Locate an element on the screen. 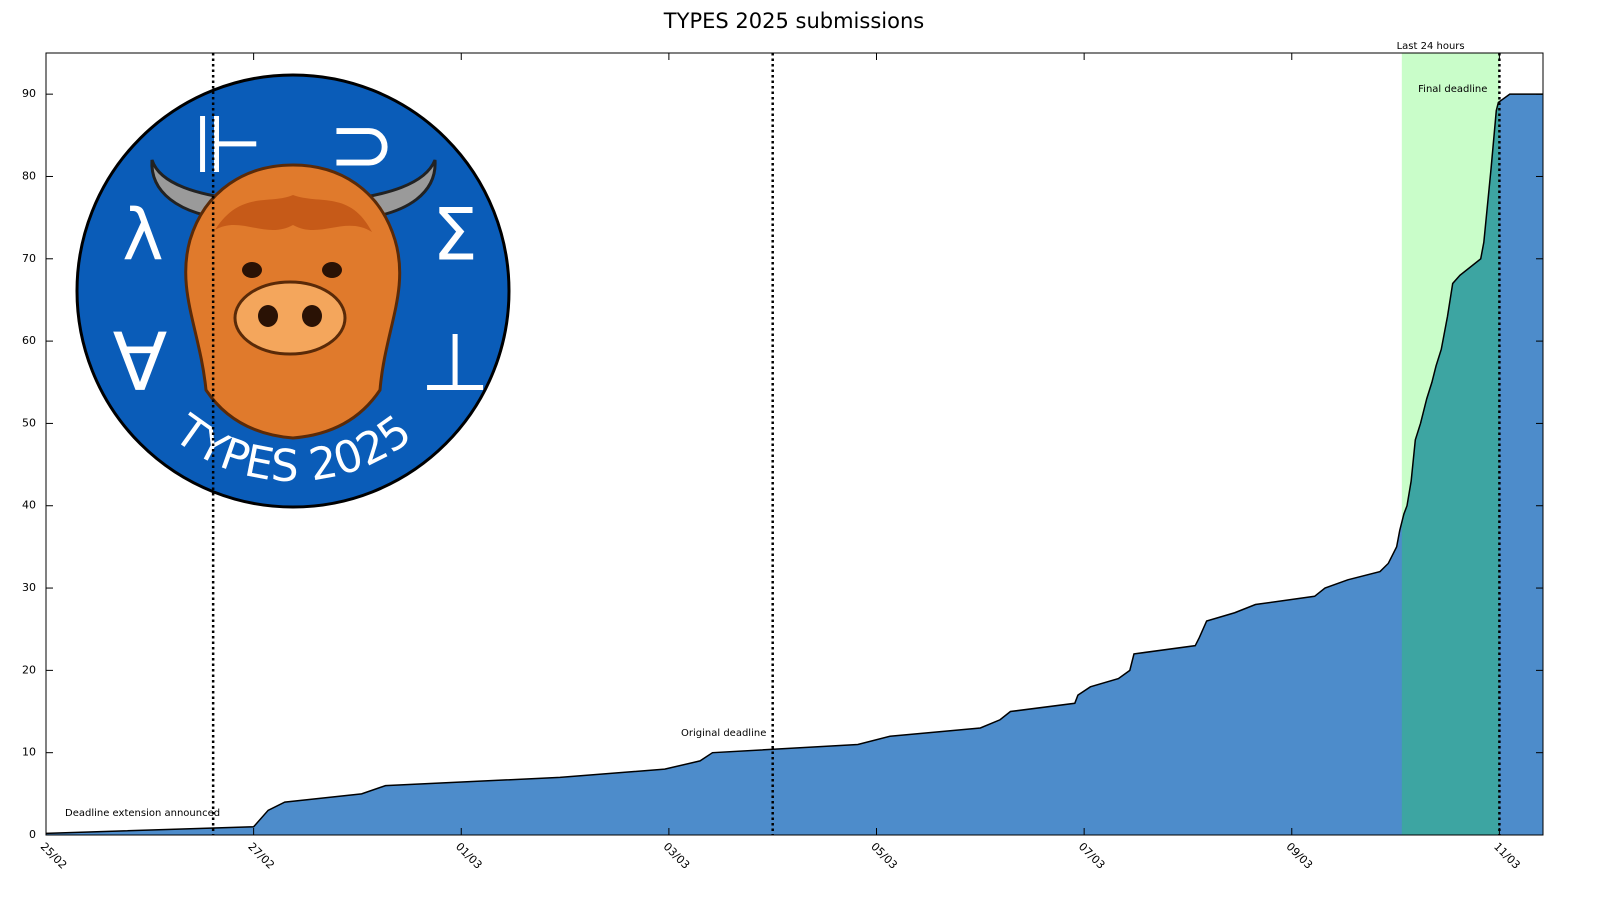  y-tick-label: 30 is located at coordinates (29, 587).